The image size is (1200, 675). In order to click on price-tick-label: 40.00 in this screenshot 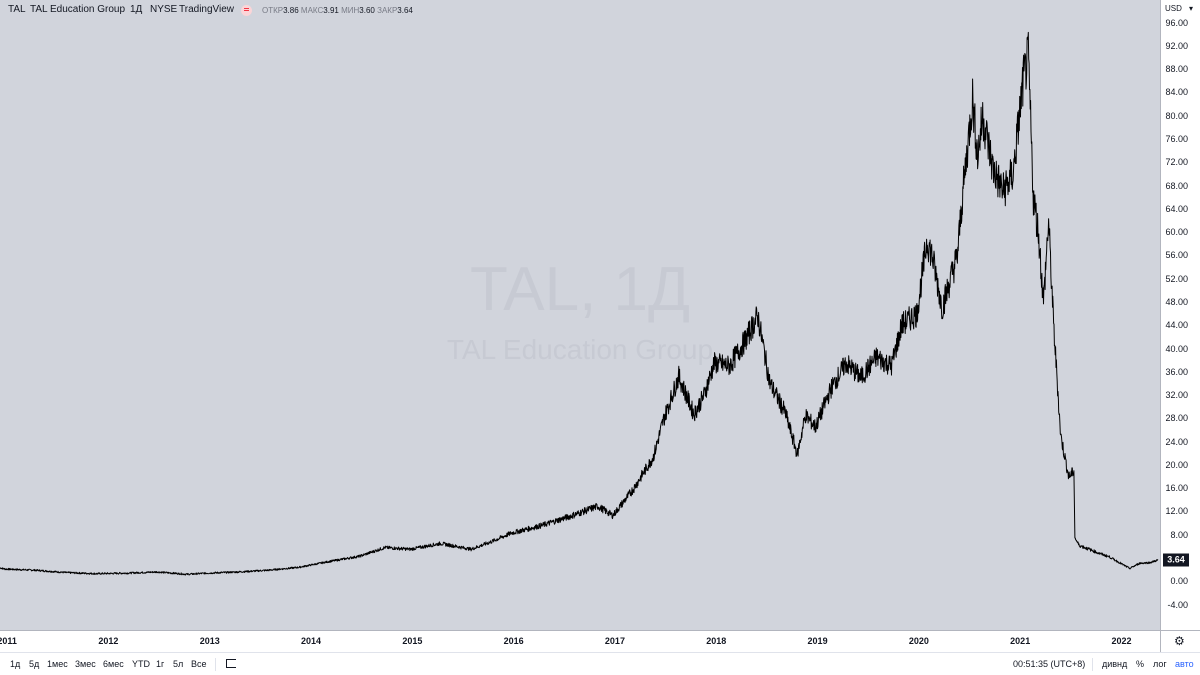, I will do `click(1176, 348)`.